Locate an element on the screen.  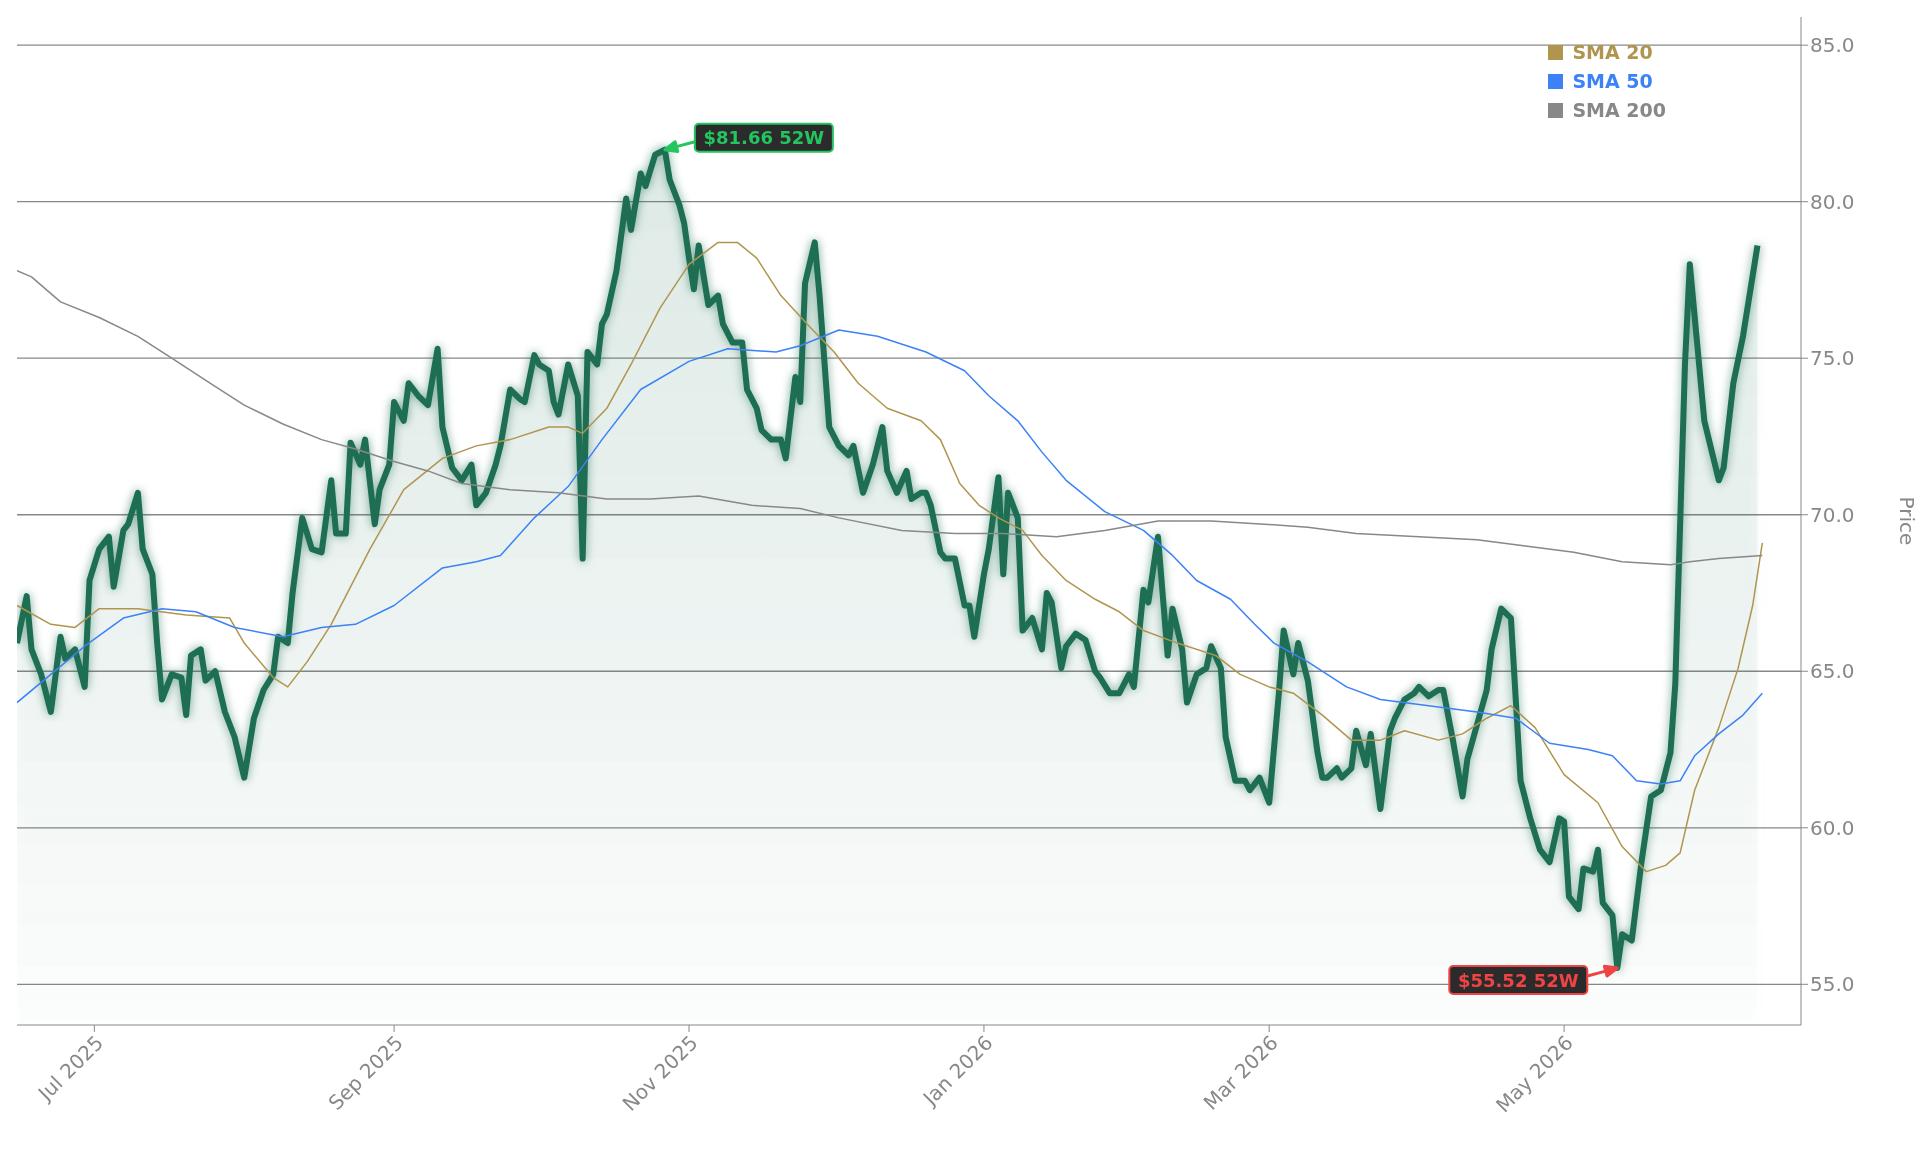
y-tick-label: 65.0 is located at coordinates (1832, 671).